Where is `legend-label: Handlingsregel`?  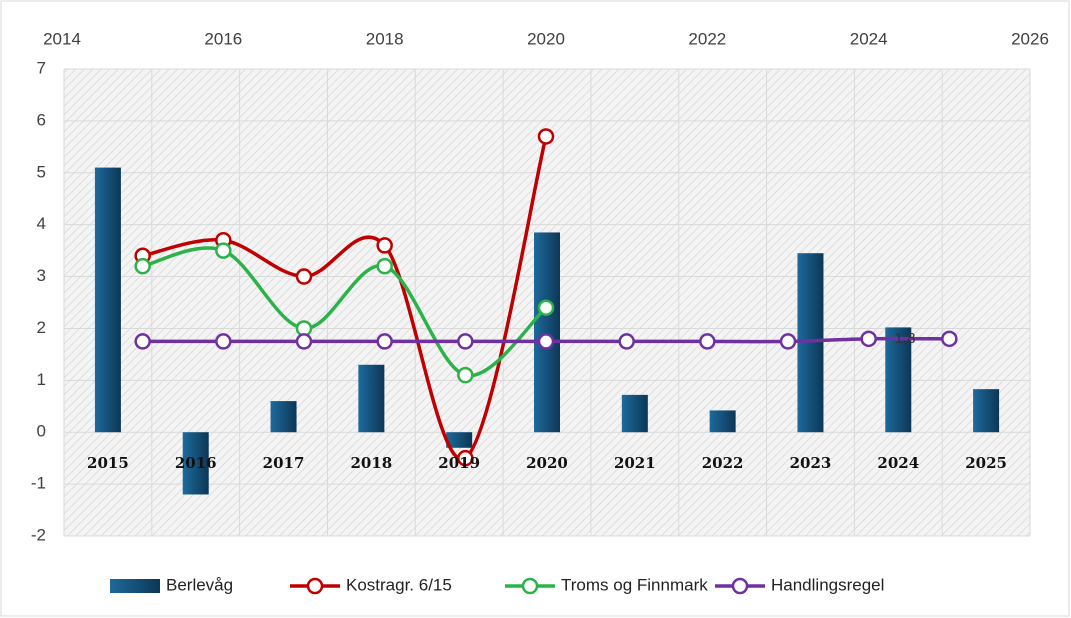 legend-label: Handlingsregel is located at coordinates (827, 584).